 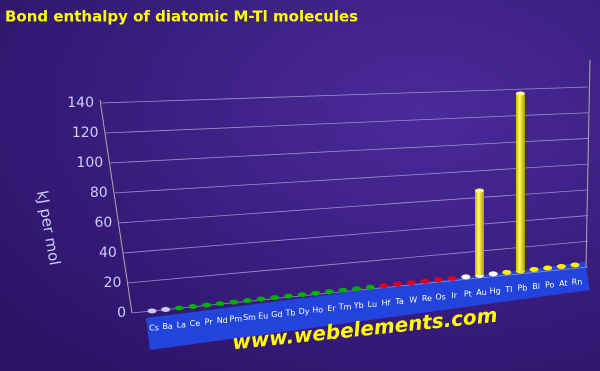 I want to click on x-tick-label: Pm, so click(x=236, y=319).